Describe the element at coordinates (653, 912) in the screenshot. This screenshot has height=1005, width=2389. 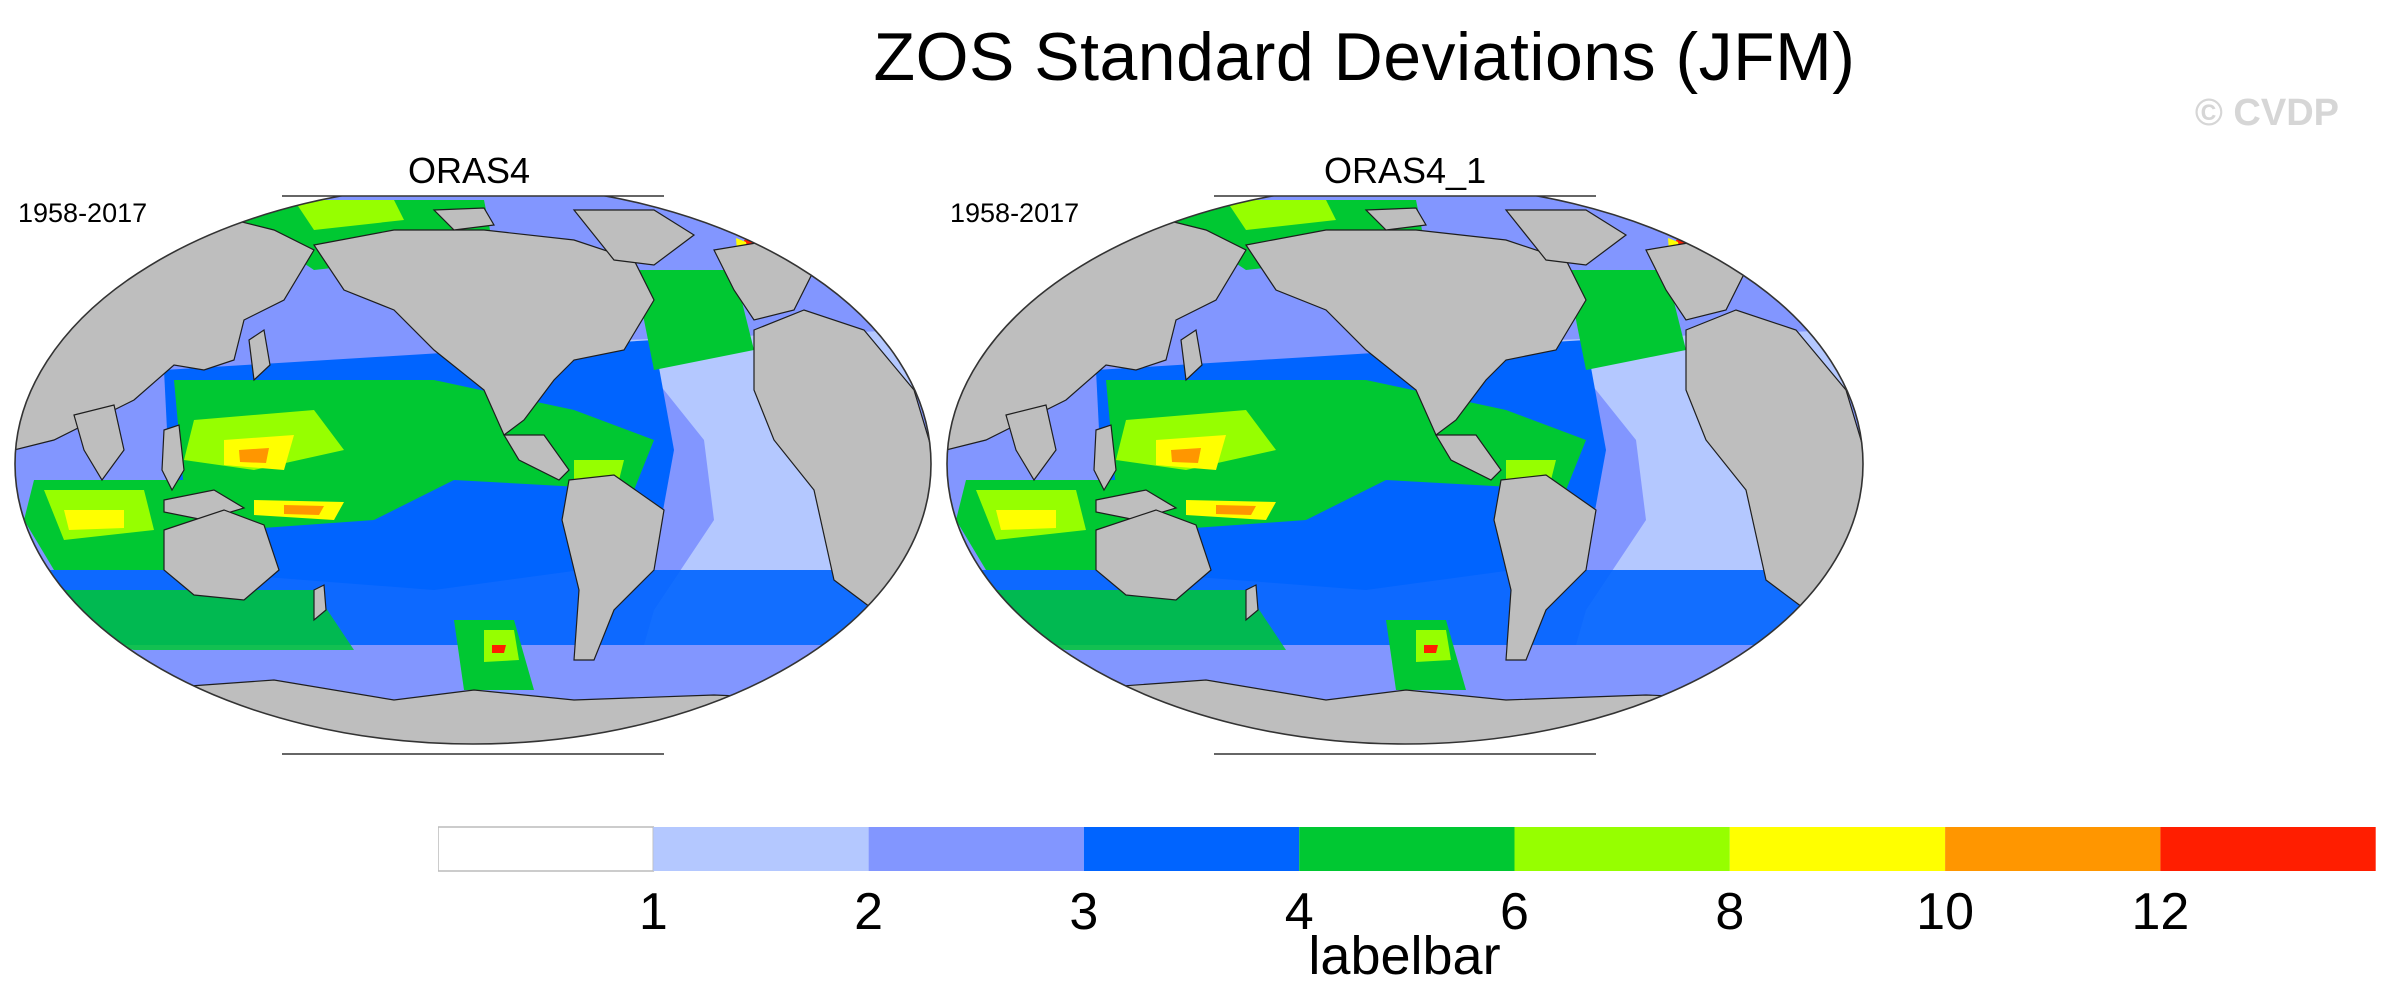
I see `labelbar-tick-label: 1` at that location.